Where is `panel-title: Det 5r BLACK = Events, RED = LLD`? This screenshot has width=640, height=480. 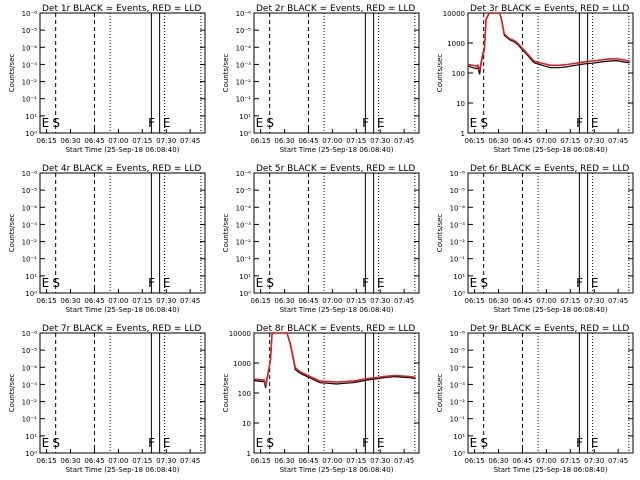 panel-title: Det 5r BLACK = Events, RED = LLD is located at coordinates (335, 169).